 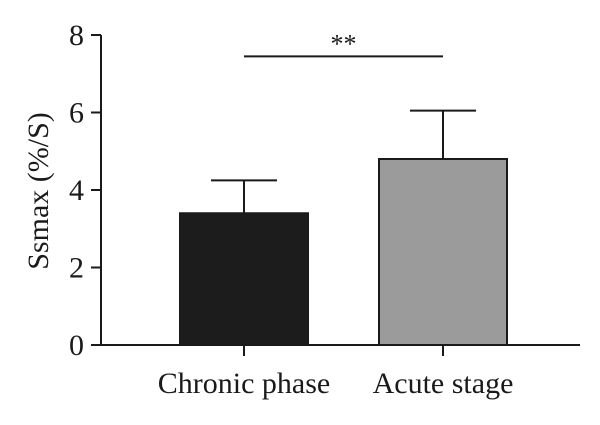 I want to click on y-tick-label: 2, so click(x=76, y=268).